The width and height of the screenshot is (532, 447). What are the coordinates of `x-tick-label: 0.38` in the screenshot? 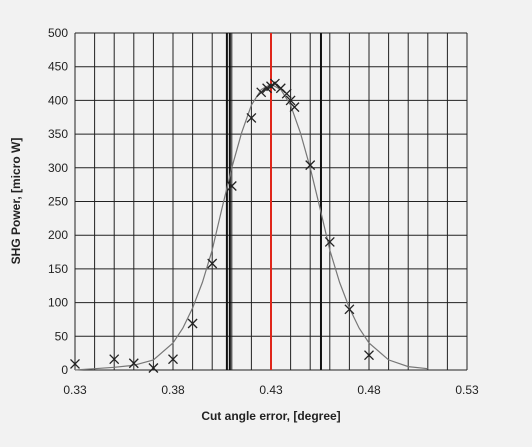 It's located at (173, 390).